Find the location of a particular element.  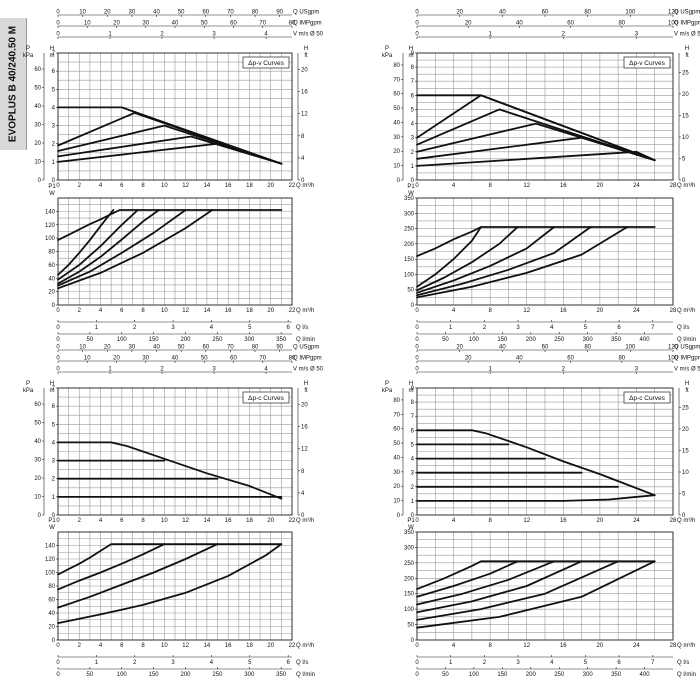

y-tick-label: 80 is located at coordinates (51, 587).